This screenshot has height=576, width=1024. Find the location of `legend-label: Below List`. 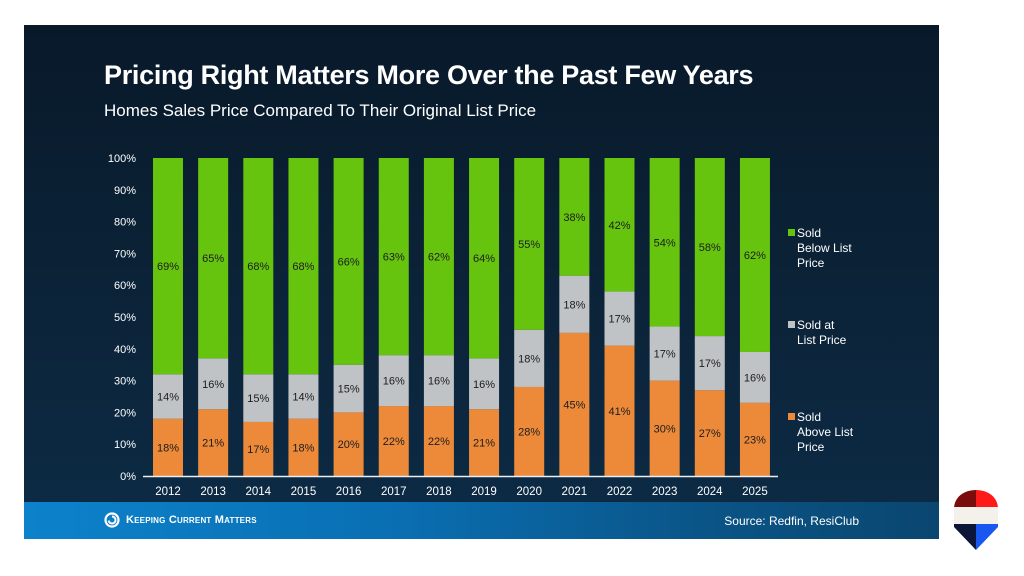

legend-label: Below List is located at coordinates (824, 248).